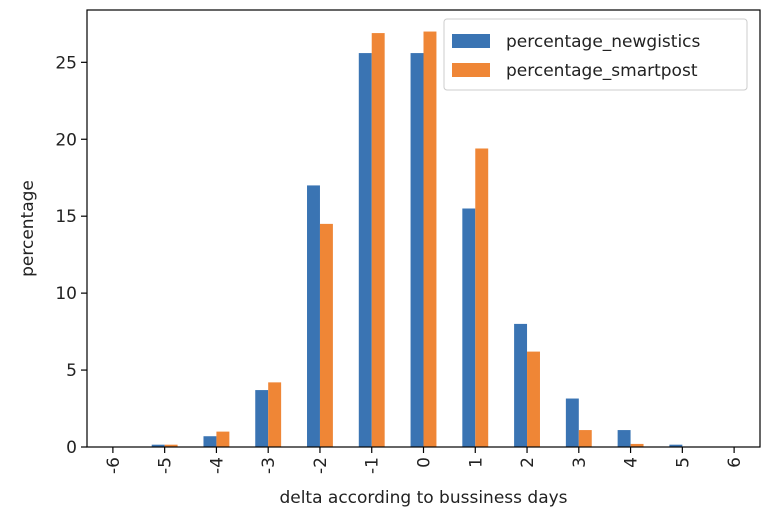 This screenshot has height=518, width=774. I want to click on bar-percentage_smartpost--4, so click(223, 439).